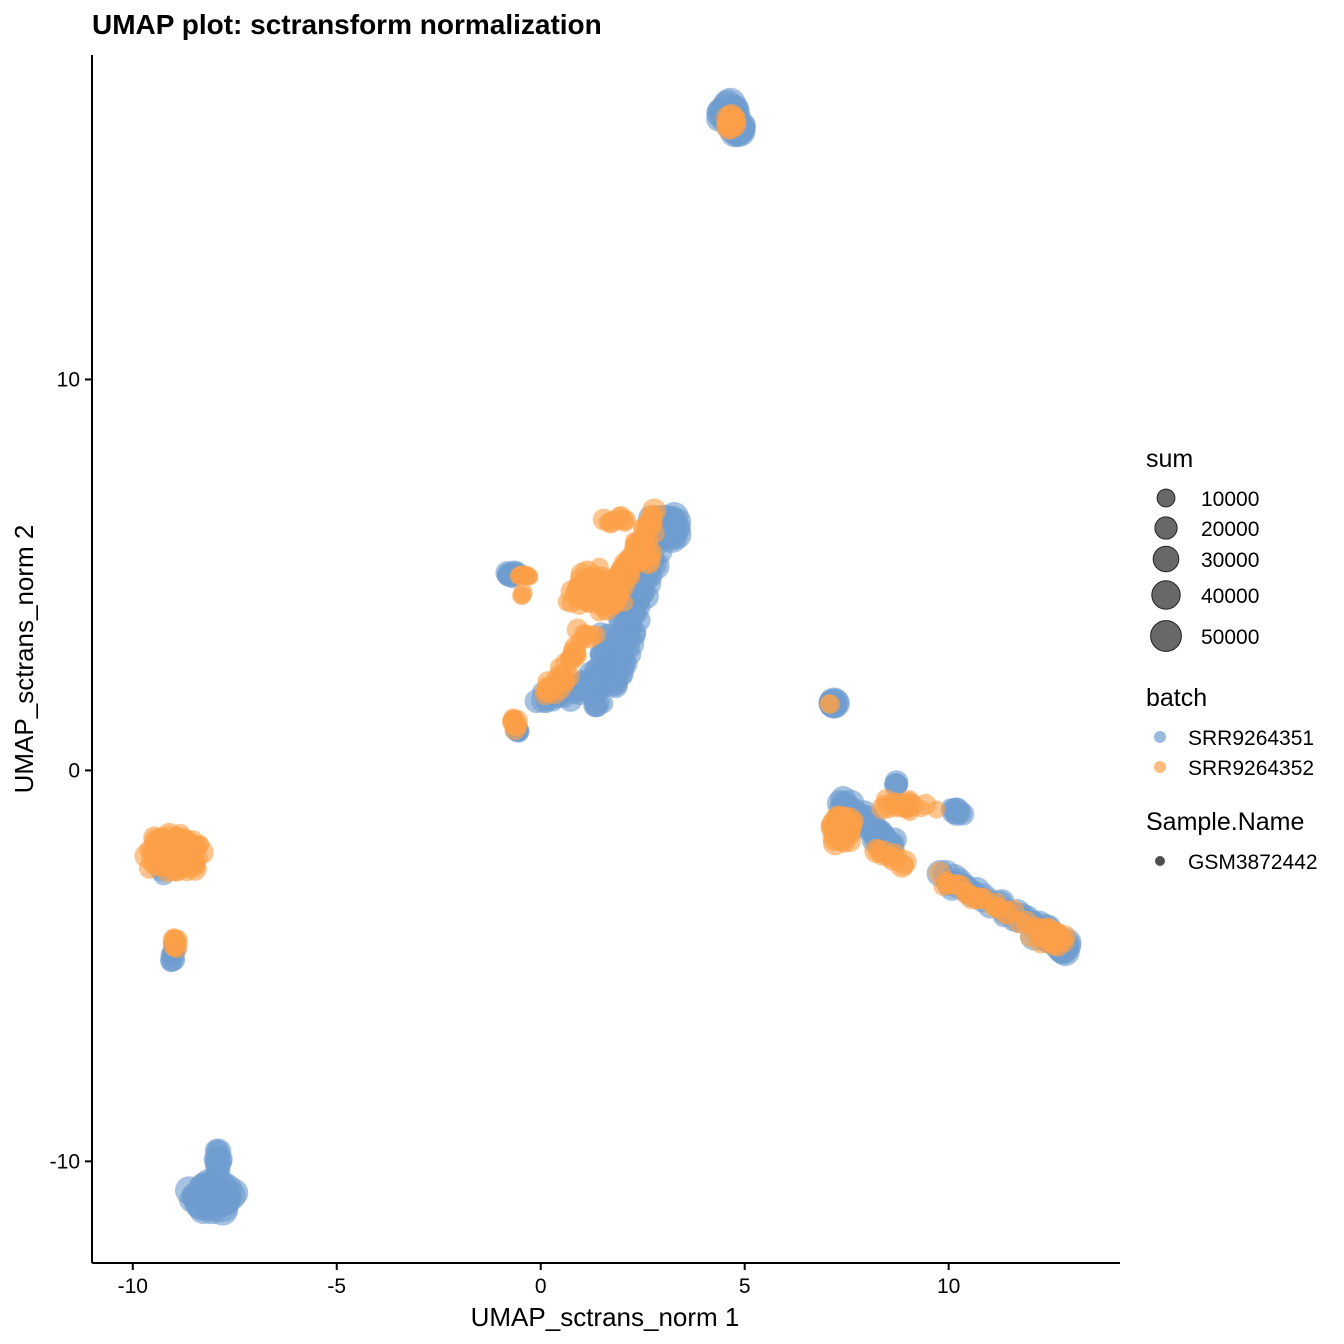 The height and width of the screenshot is (1344, 1344). Describe the element at coordinates (336, 1286) in the screenshot. I see `x-tick-label: -5` at that location.